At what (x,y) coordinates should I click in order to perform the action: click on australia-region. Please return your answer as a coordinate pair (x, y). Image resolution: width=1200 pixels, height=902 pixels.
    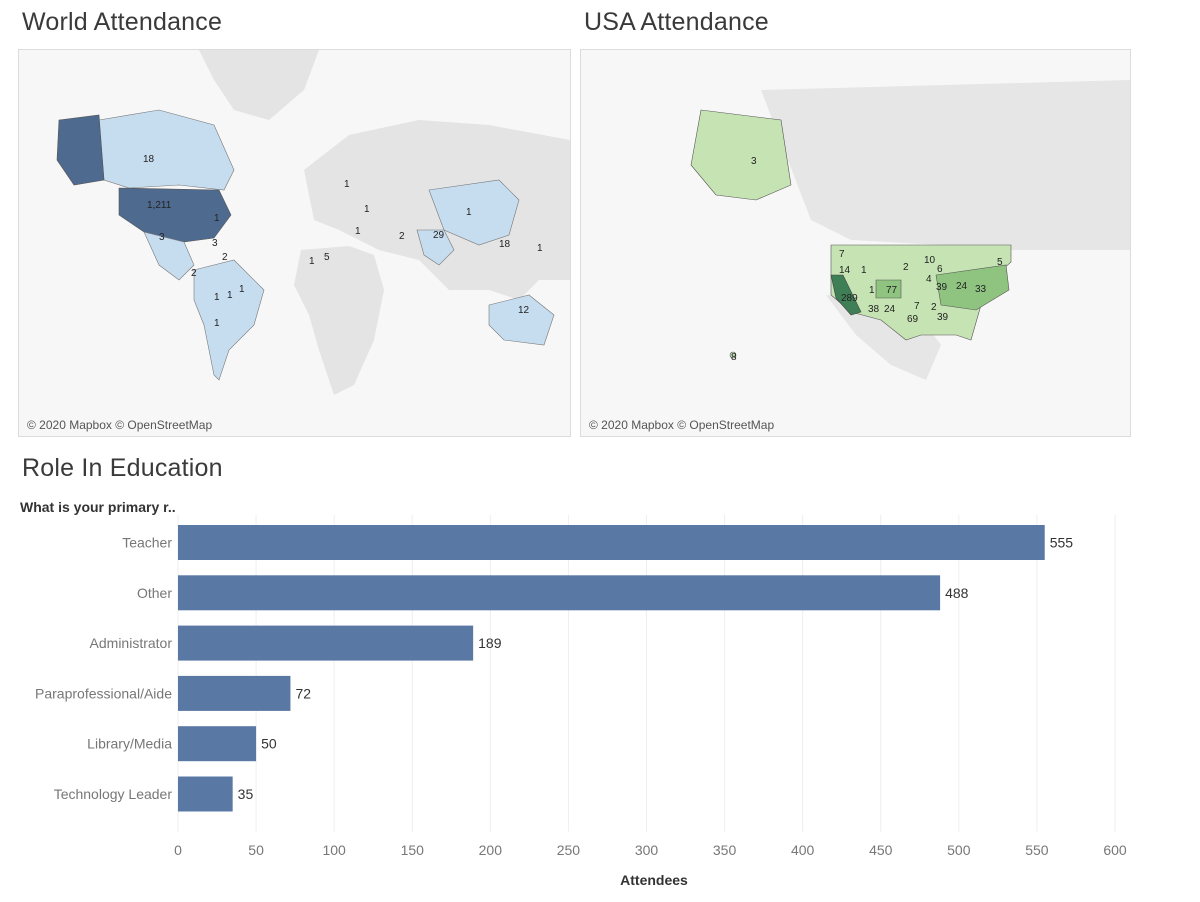
    Looking at the image, I should click on (521, 320).